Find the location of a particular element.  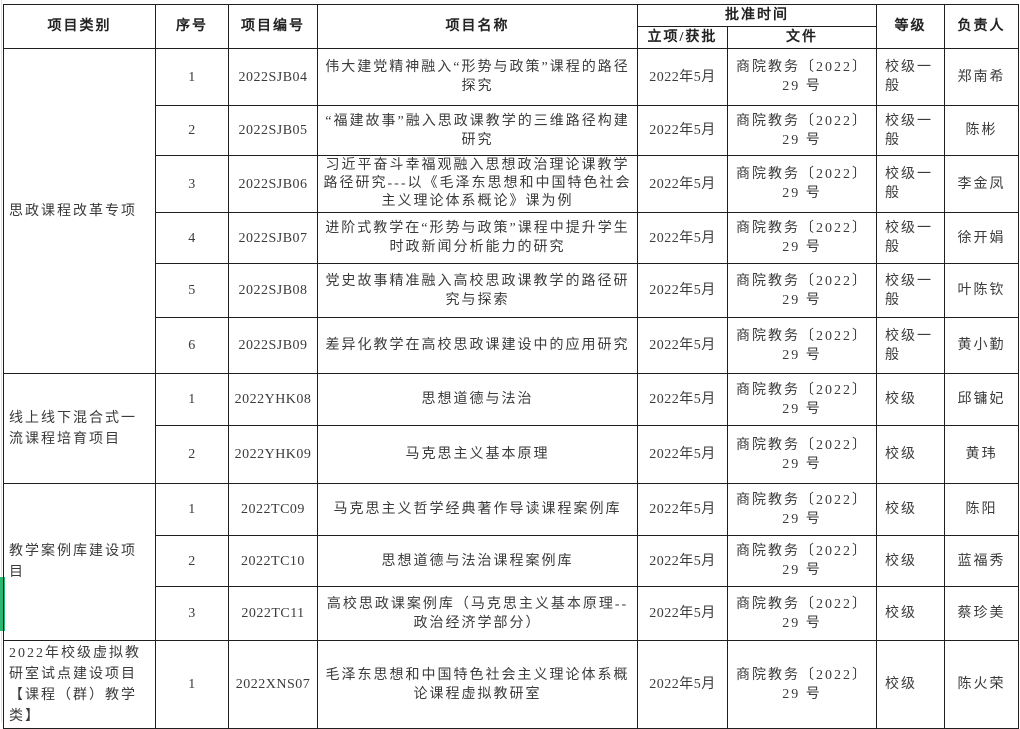

header-category: 项目类别 is located at coordinates (79, 26).